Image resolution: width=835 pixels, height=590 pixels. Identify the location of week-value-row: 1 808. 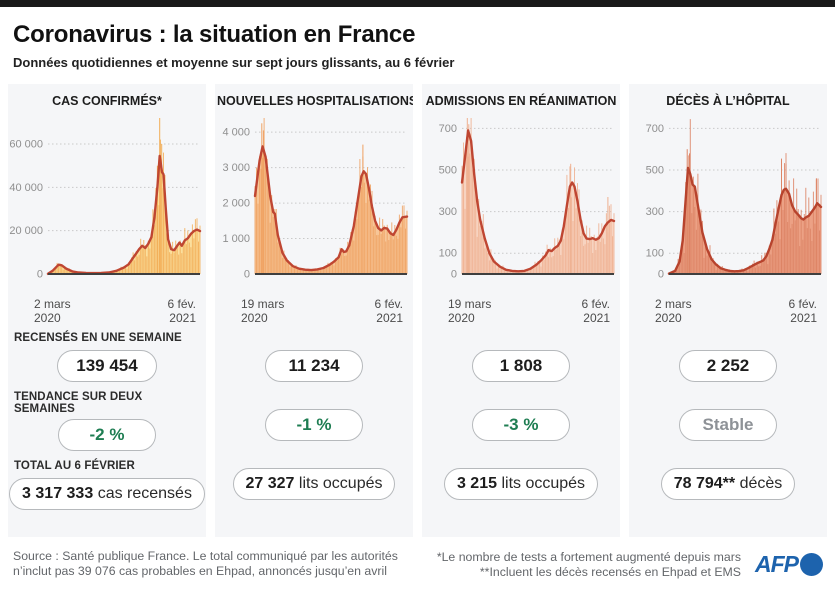
(521, 368).